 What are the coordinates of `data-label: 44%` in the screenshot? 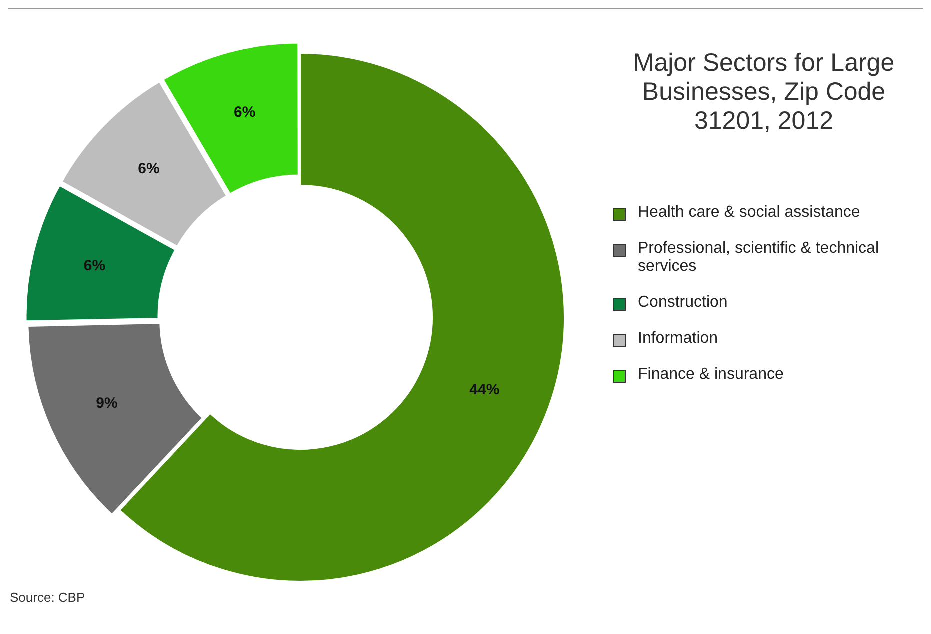 It's located at (485, 389).